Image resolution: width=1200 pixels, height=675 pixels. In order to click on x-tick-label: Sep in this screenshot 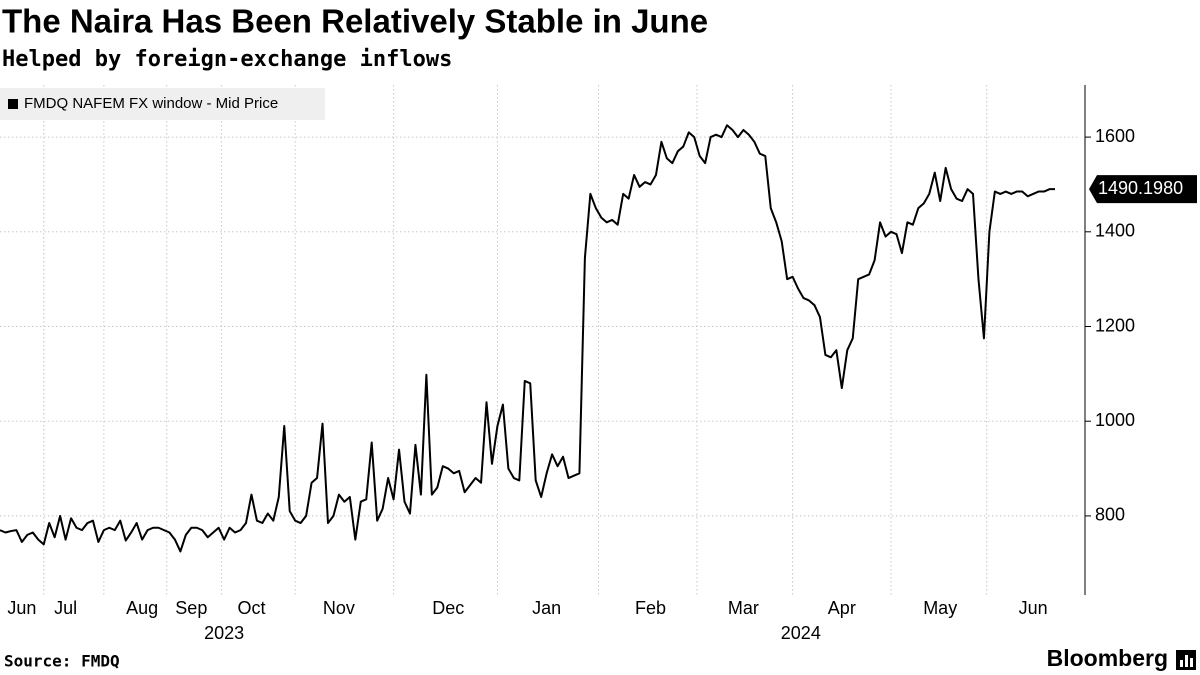, I will do `click(191, 608)`.